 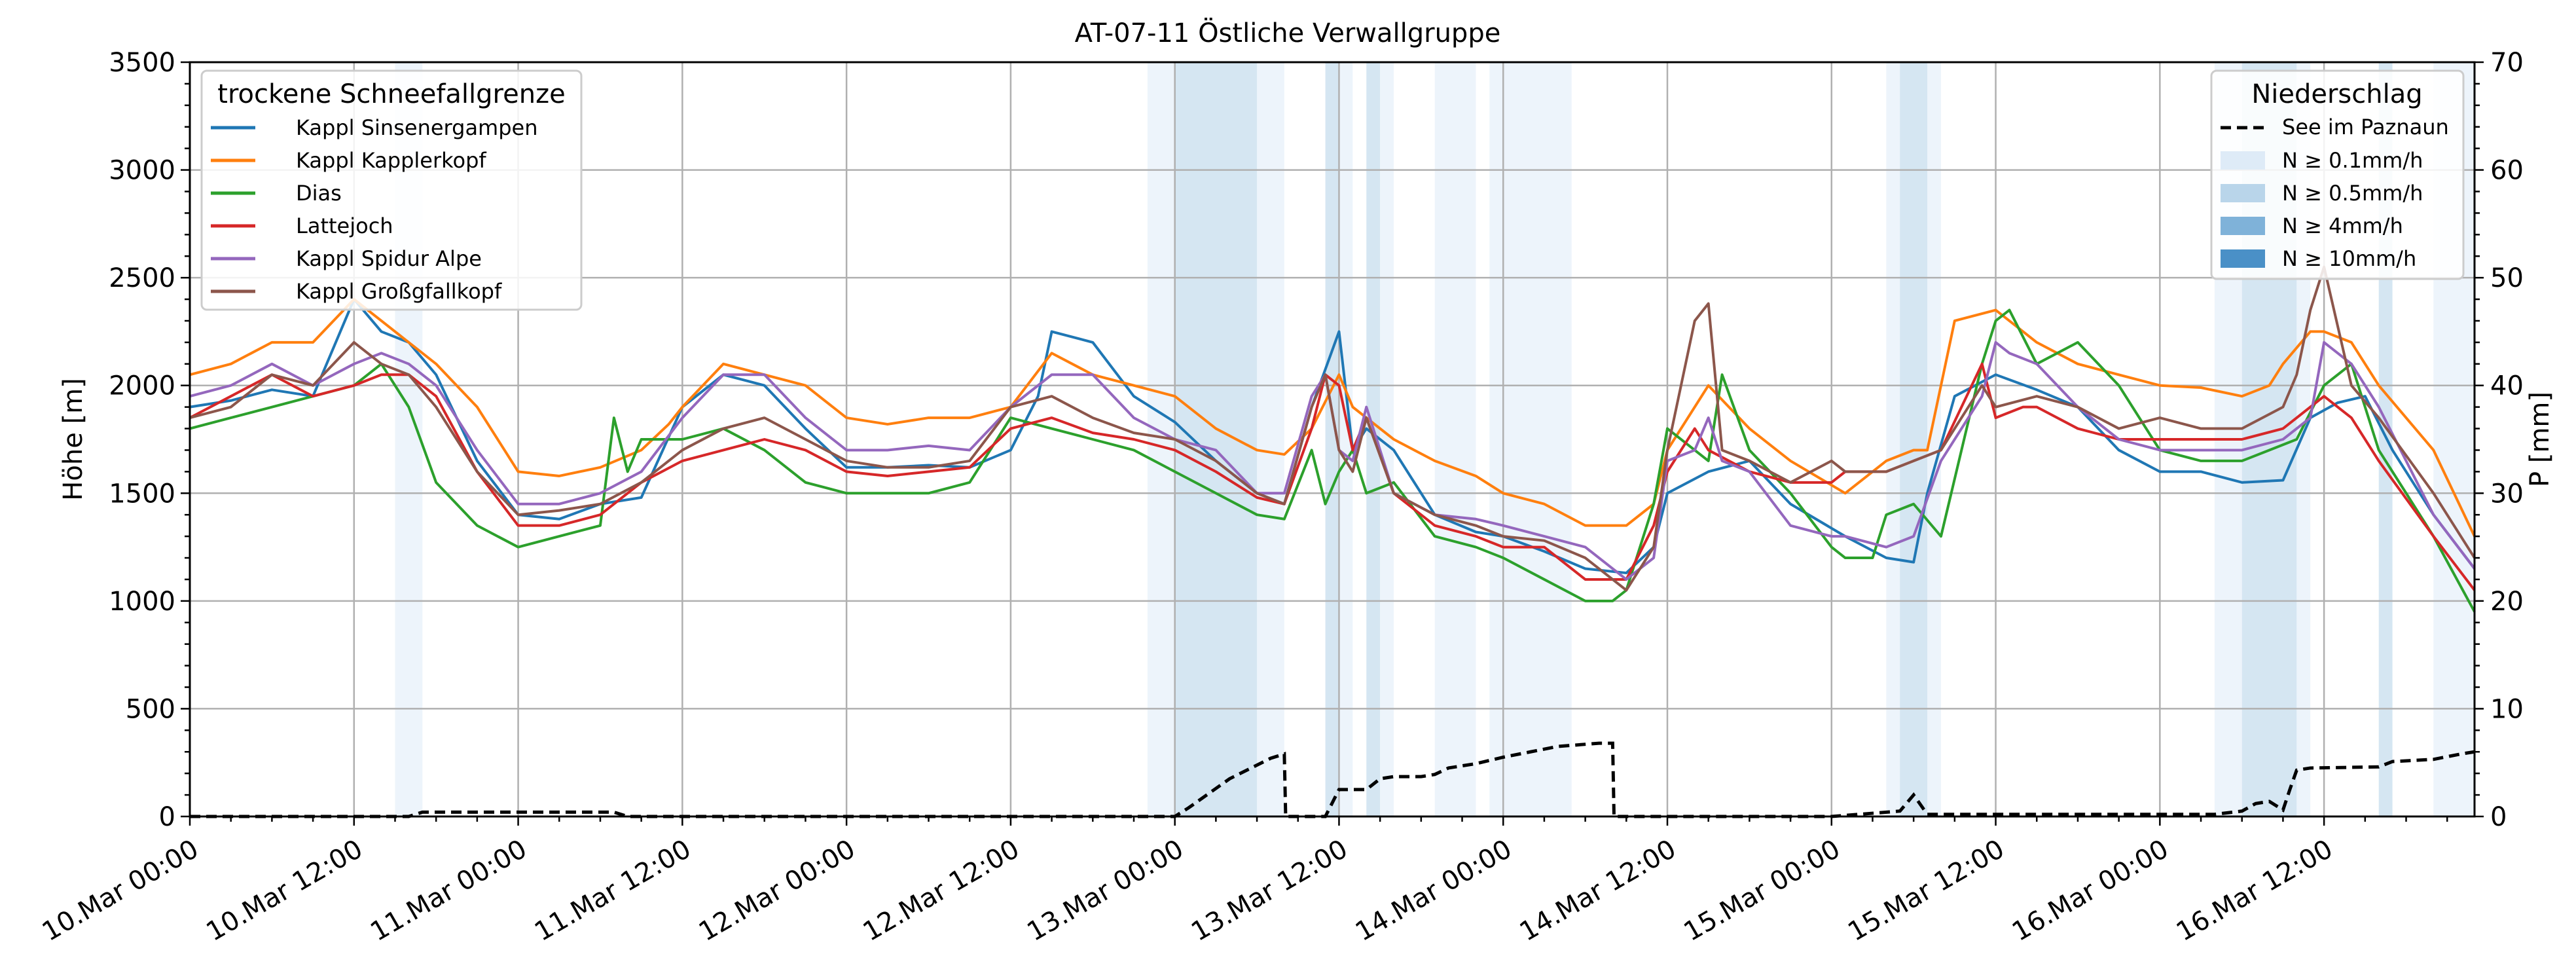 I want to click on y2-tick-label: 10, so click(x=2507, y=709).